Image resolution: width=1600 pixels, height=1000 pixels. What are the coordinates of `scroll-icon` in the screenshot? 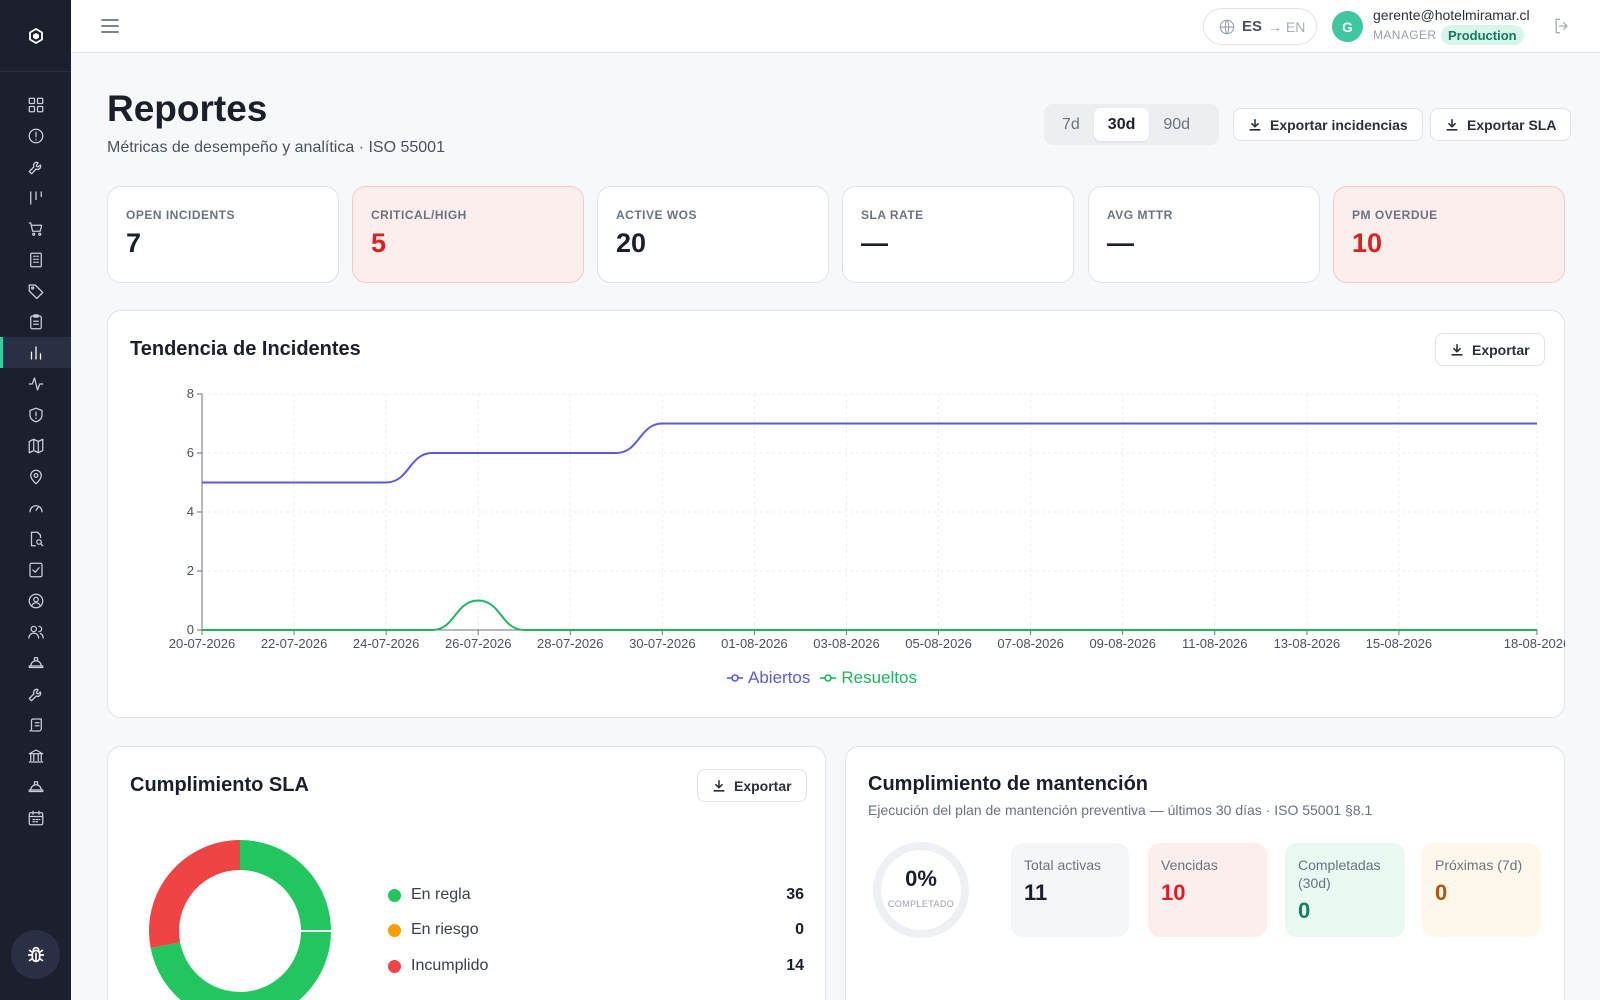 It's located at (35, 724).